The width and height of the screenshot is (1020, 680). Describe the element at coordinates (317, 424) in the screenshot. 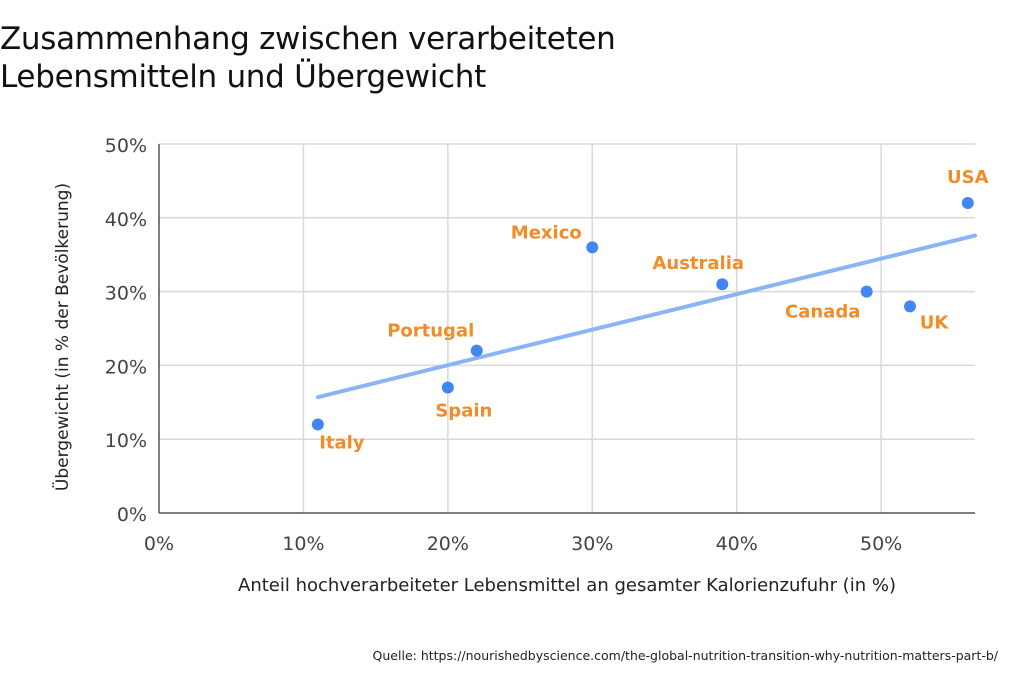

I see `data-point-italy` at that location.